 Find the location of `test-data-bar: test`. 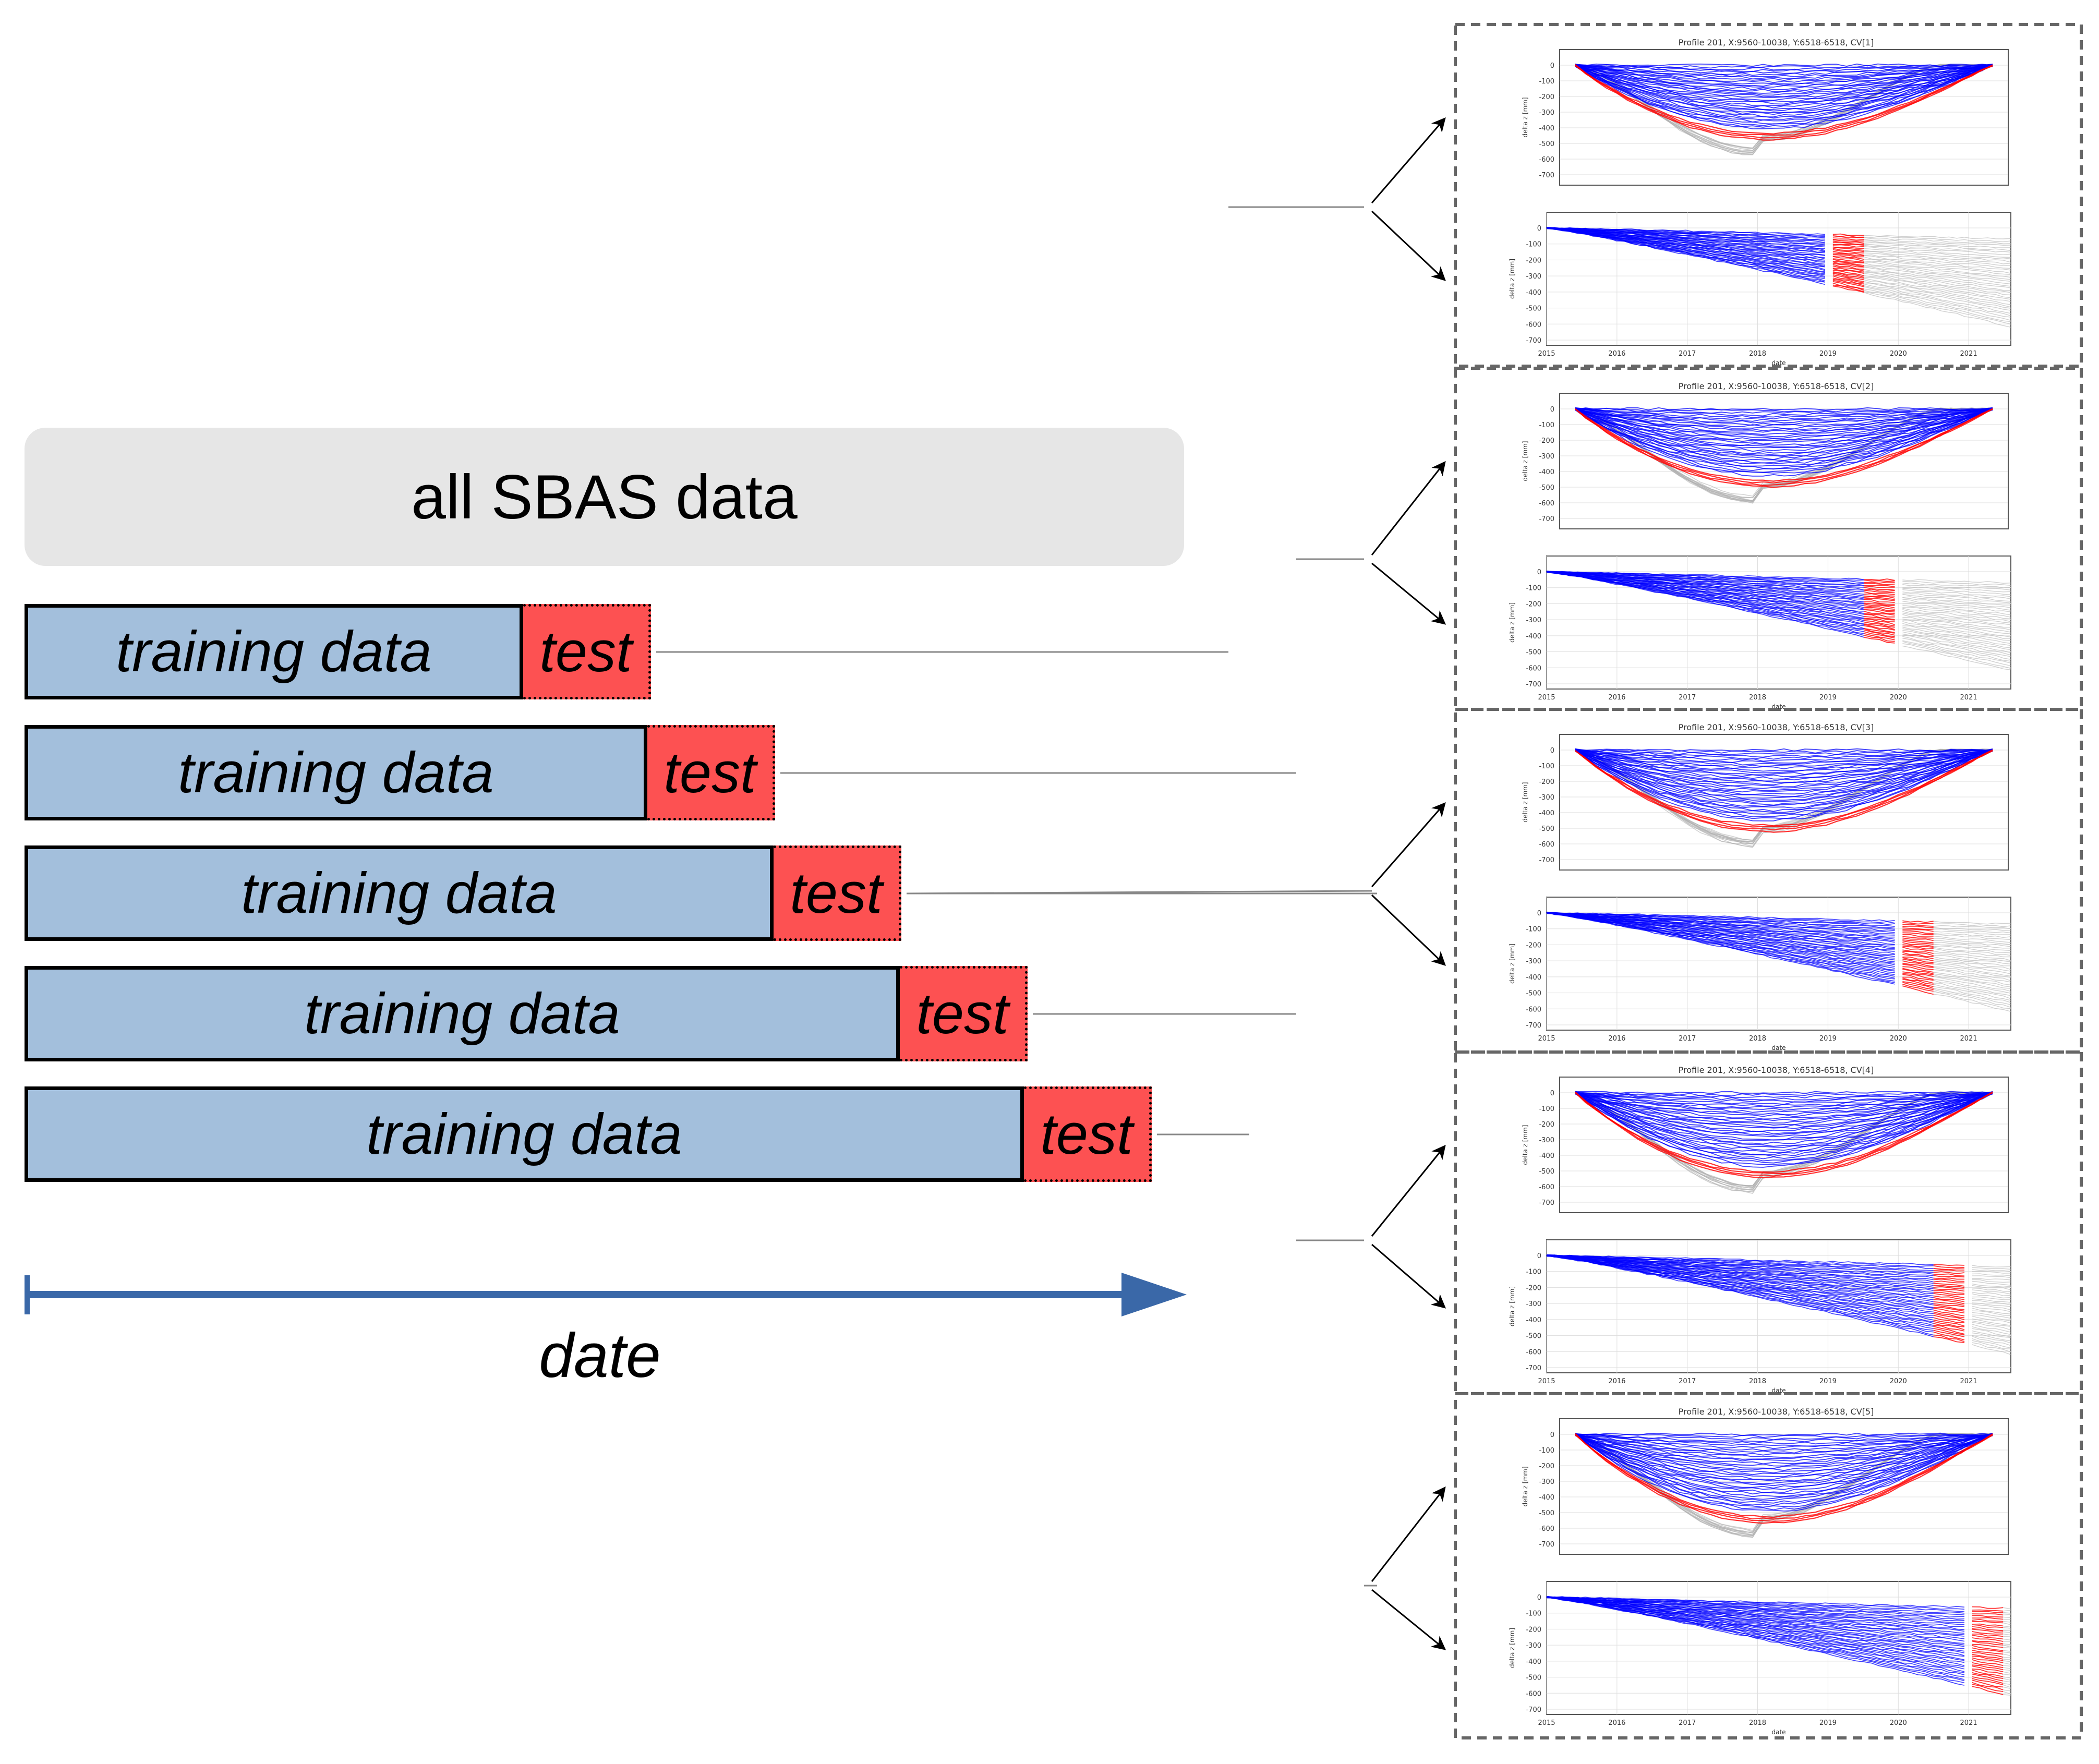

test-data-bar: test is located at coordinates (964, 1013).